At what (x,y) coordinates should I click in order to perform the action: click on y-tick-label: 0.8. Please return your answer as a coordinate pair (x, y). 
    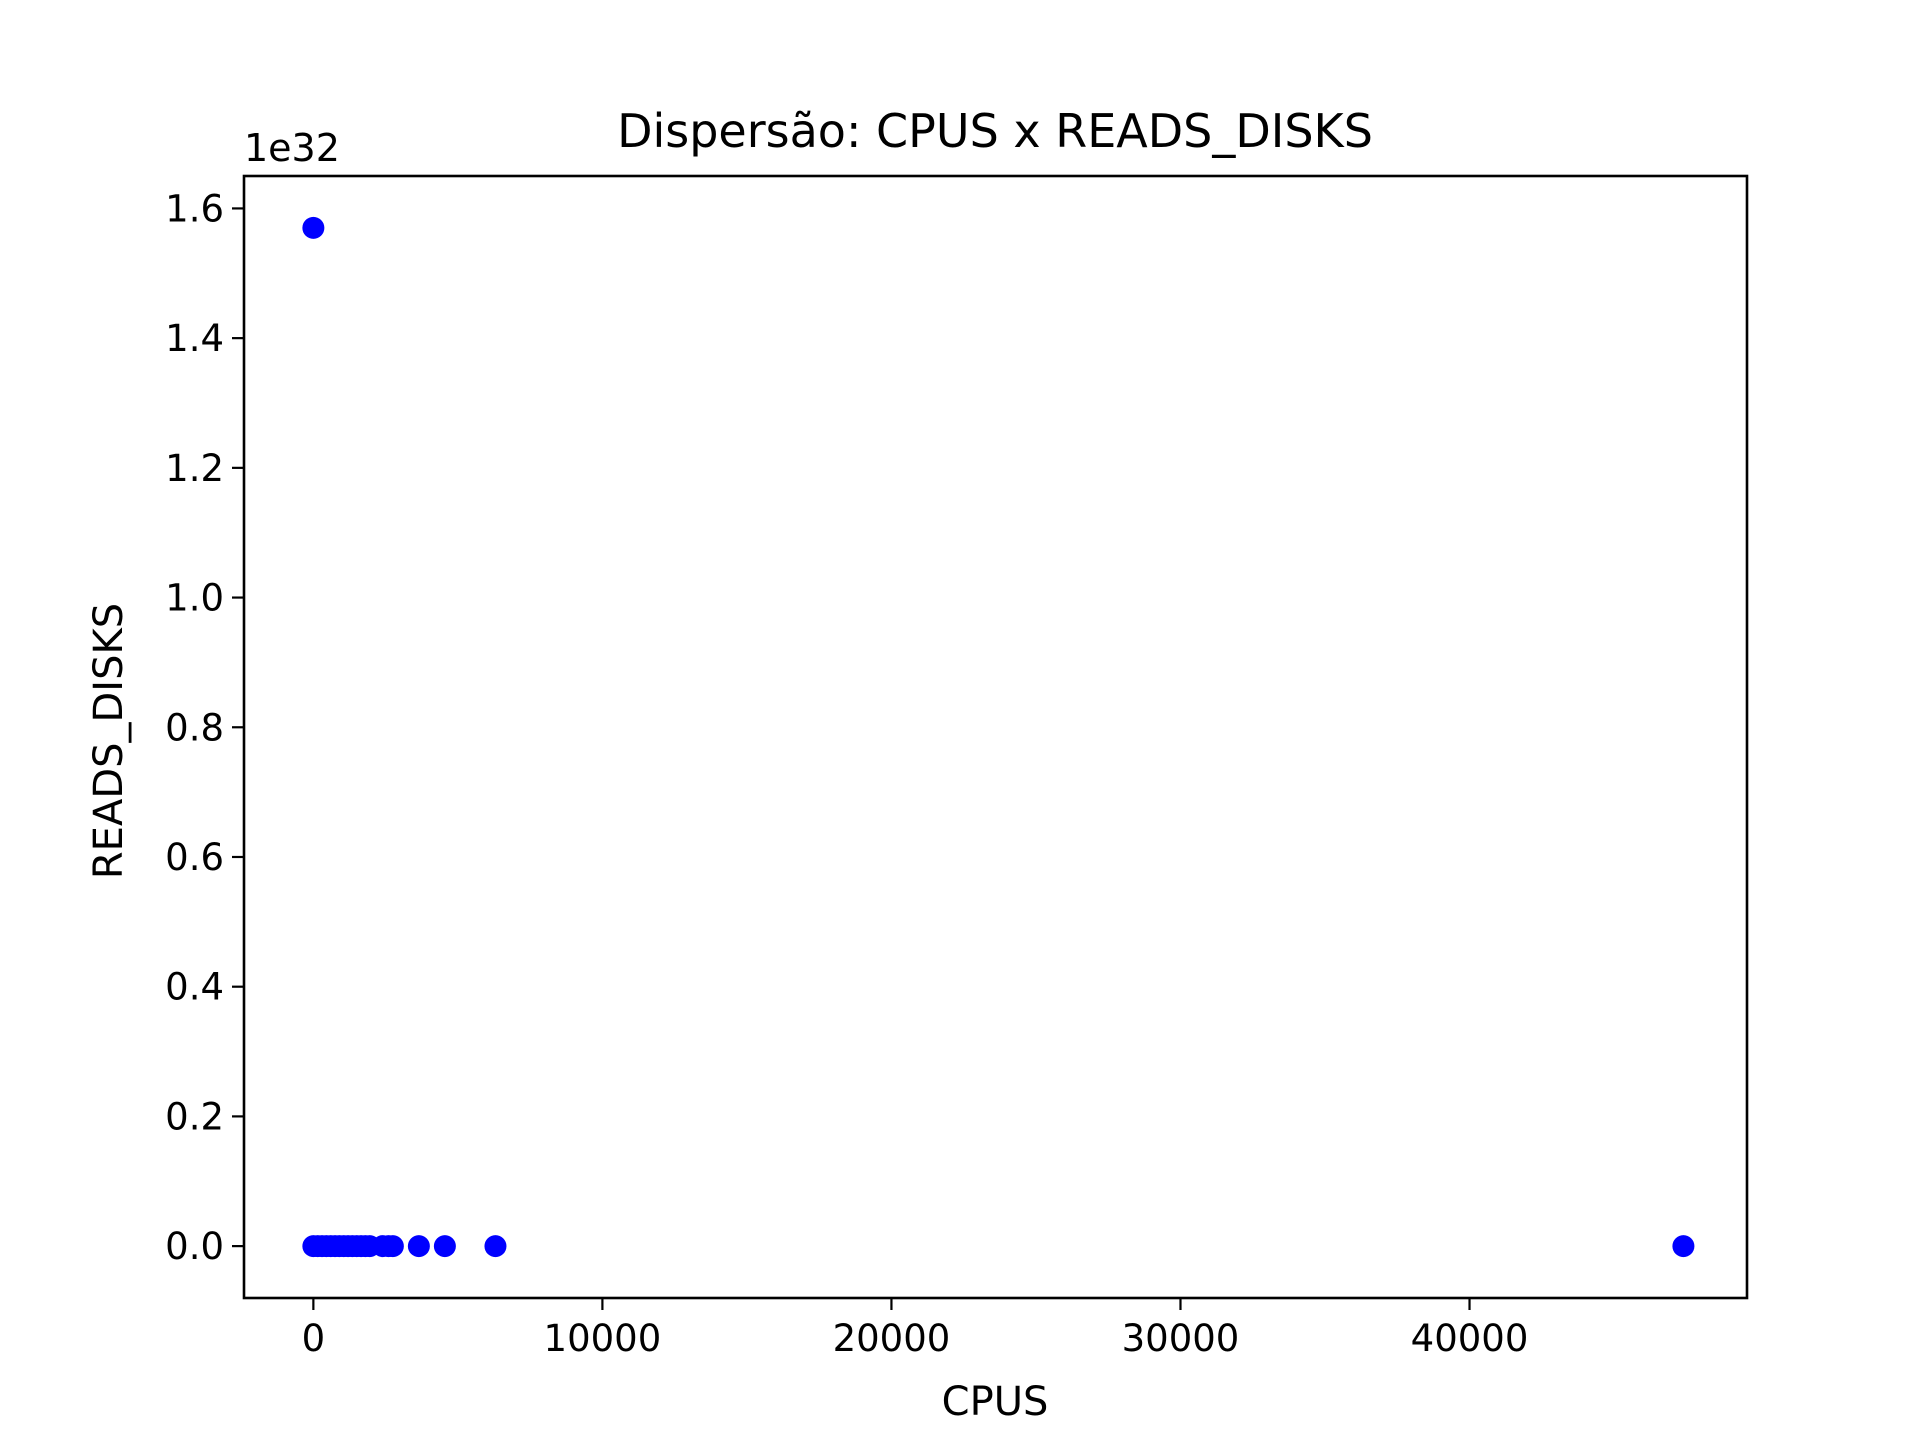
    Looking at the image, I should click on (194, 727).